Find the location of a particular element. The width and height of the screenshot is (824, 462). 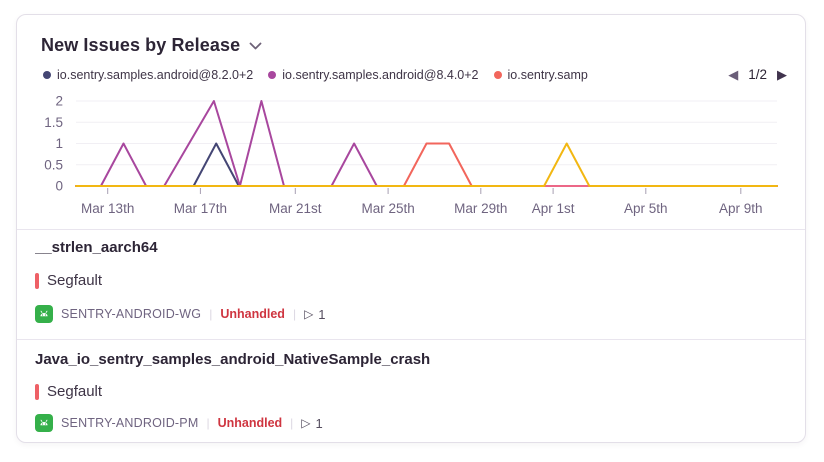

x-axis-tick-label: Mar 13th is located at coordinates (107, 208).